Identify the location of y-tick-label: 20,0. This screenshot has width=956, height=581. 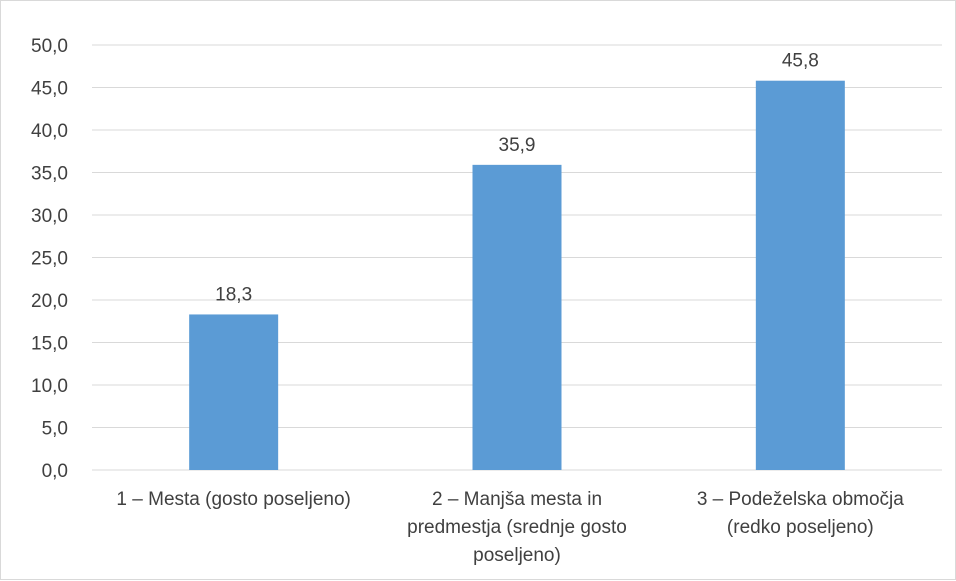
(49, 301).